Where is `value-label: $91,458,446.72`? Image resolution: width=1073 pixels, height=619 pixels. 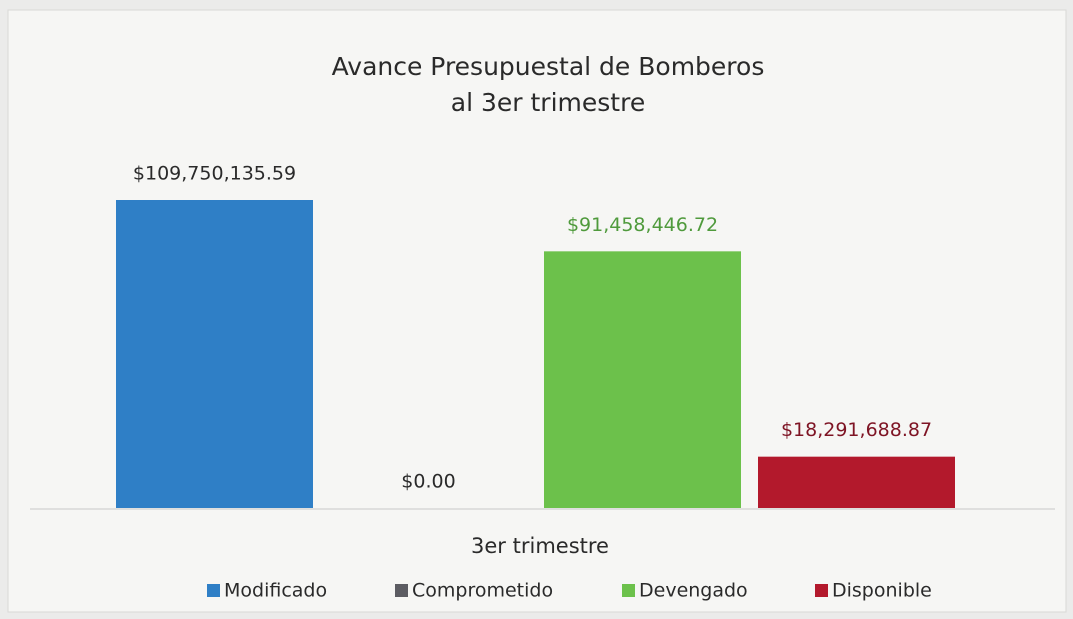 value-label: $91,458,446.72 is located at coordinates (642, 225).